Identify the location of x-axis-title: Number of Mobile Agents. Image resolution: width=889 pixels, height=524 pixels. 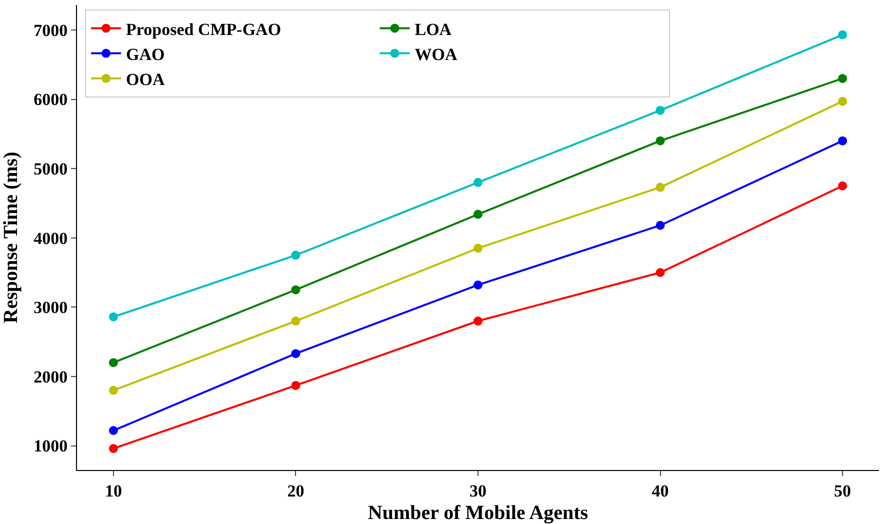
(478, 513).